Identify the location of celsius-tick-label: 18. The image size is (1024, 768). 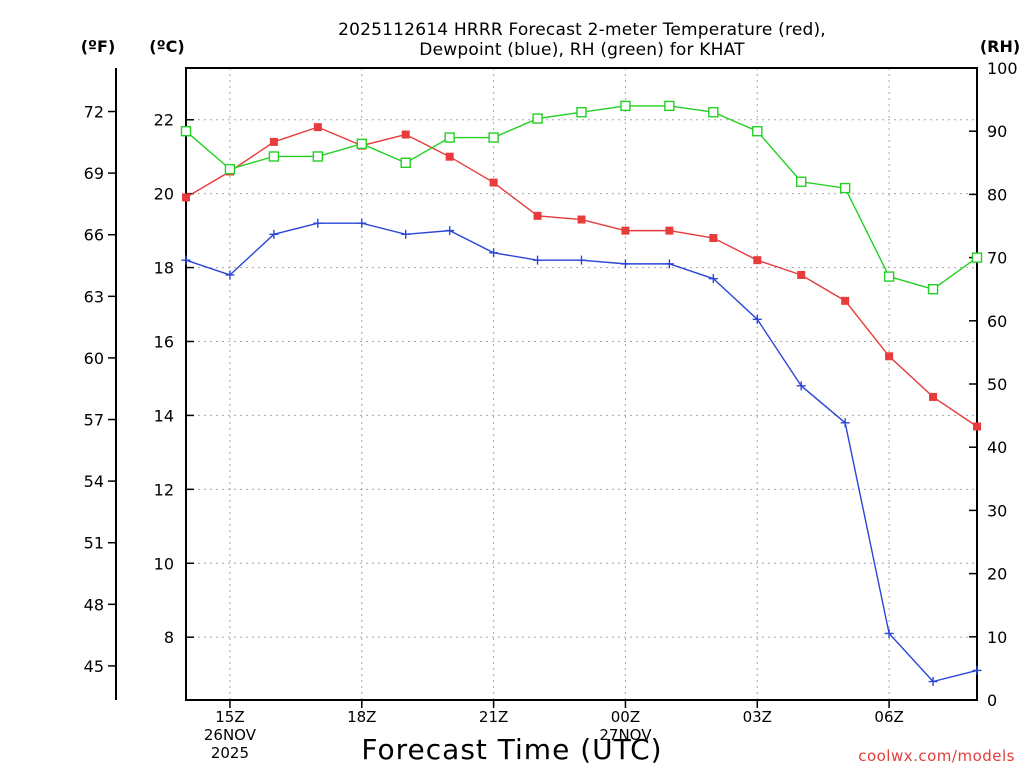
(164, 268).